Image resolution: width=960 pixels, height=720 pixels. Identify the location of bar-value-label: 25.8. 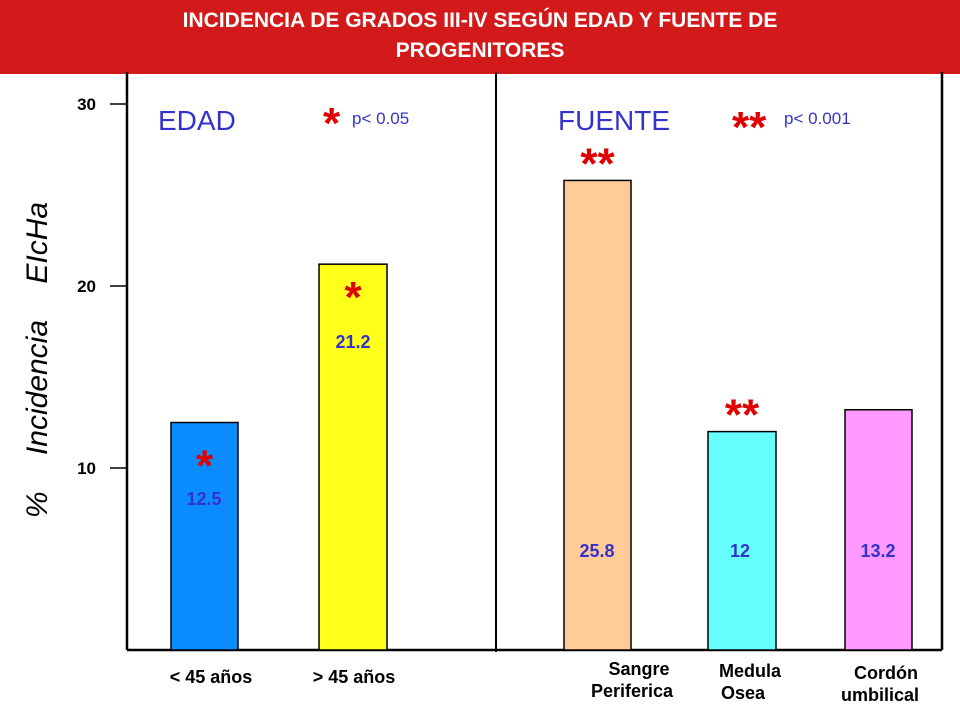
(596, 551).